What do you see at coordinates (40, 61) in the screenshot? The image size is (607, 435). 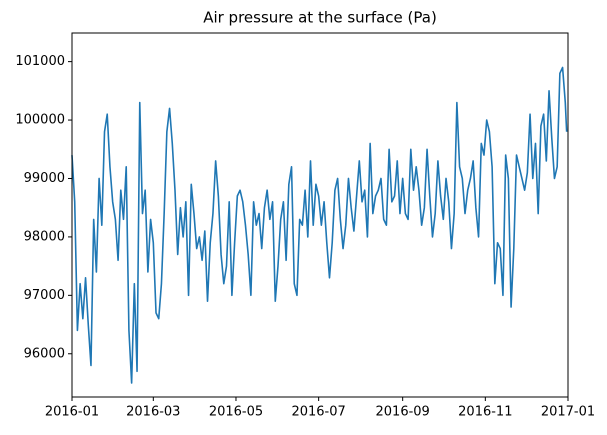 I see `y-tick-label: 101000` at bounding box center [40, 61].